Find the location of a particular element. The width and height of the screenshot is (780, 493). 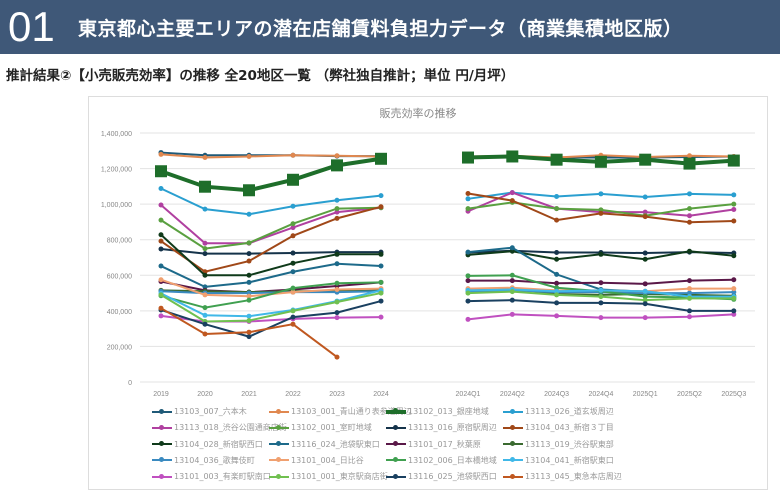

legend-item: 13113_018_渋谷公園通商店街 is located at coordinates (219, 427).